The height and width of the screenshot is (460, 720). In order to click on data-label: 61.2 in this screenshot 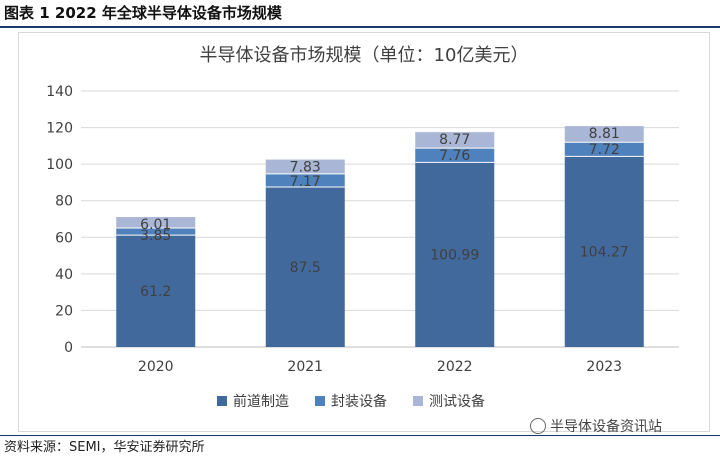, I will do `click(155, 292)`.